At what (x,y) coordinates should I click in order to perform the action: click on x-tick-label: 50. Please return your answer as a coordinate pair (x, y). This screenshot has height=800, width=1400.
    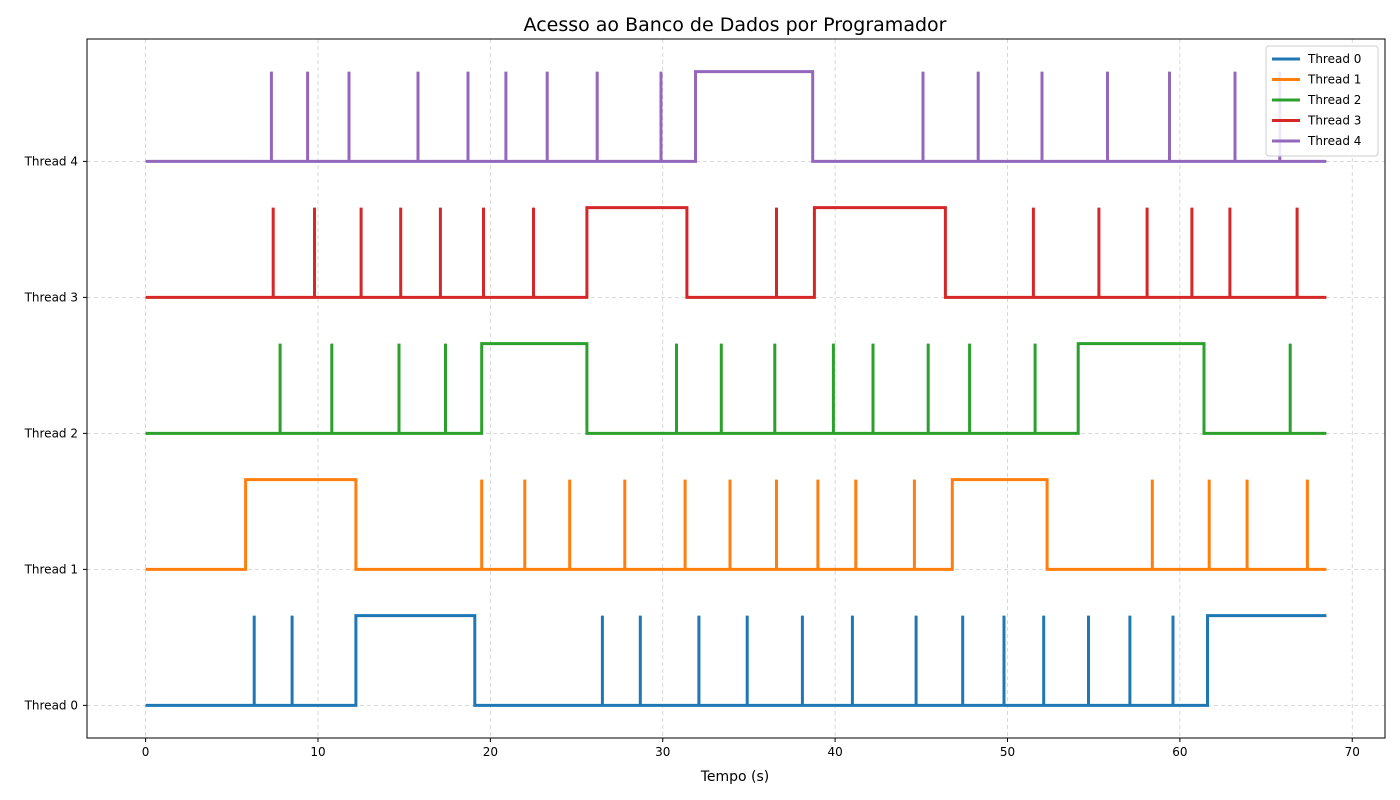
    Looking at the image, I should click on (1007, 752).